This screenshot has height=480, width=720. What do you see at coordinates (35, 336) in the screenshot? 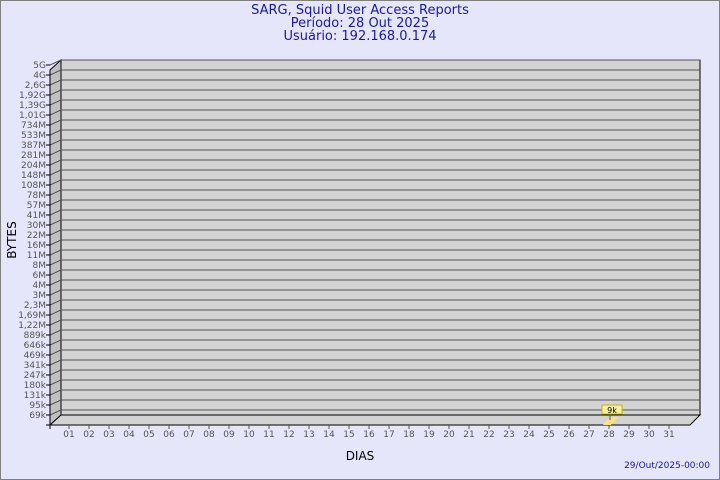
I see `y-tick-label: 889k` at bounding box center [35, 336].